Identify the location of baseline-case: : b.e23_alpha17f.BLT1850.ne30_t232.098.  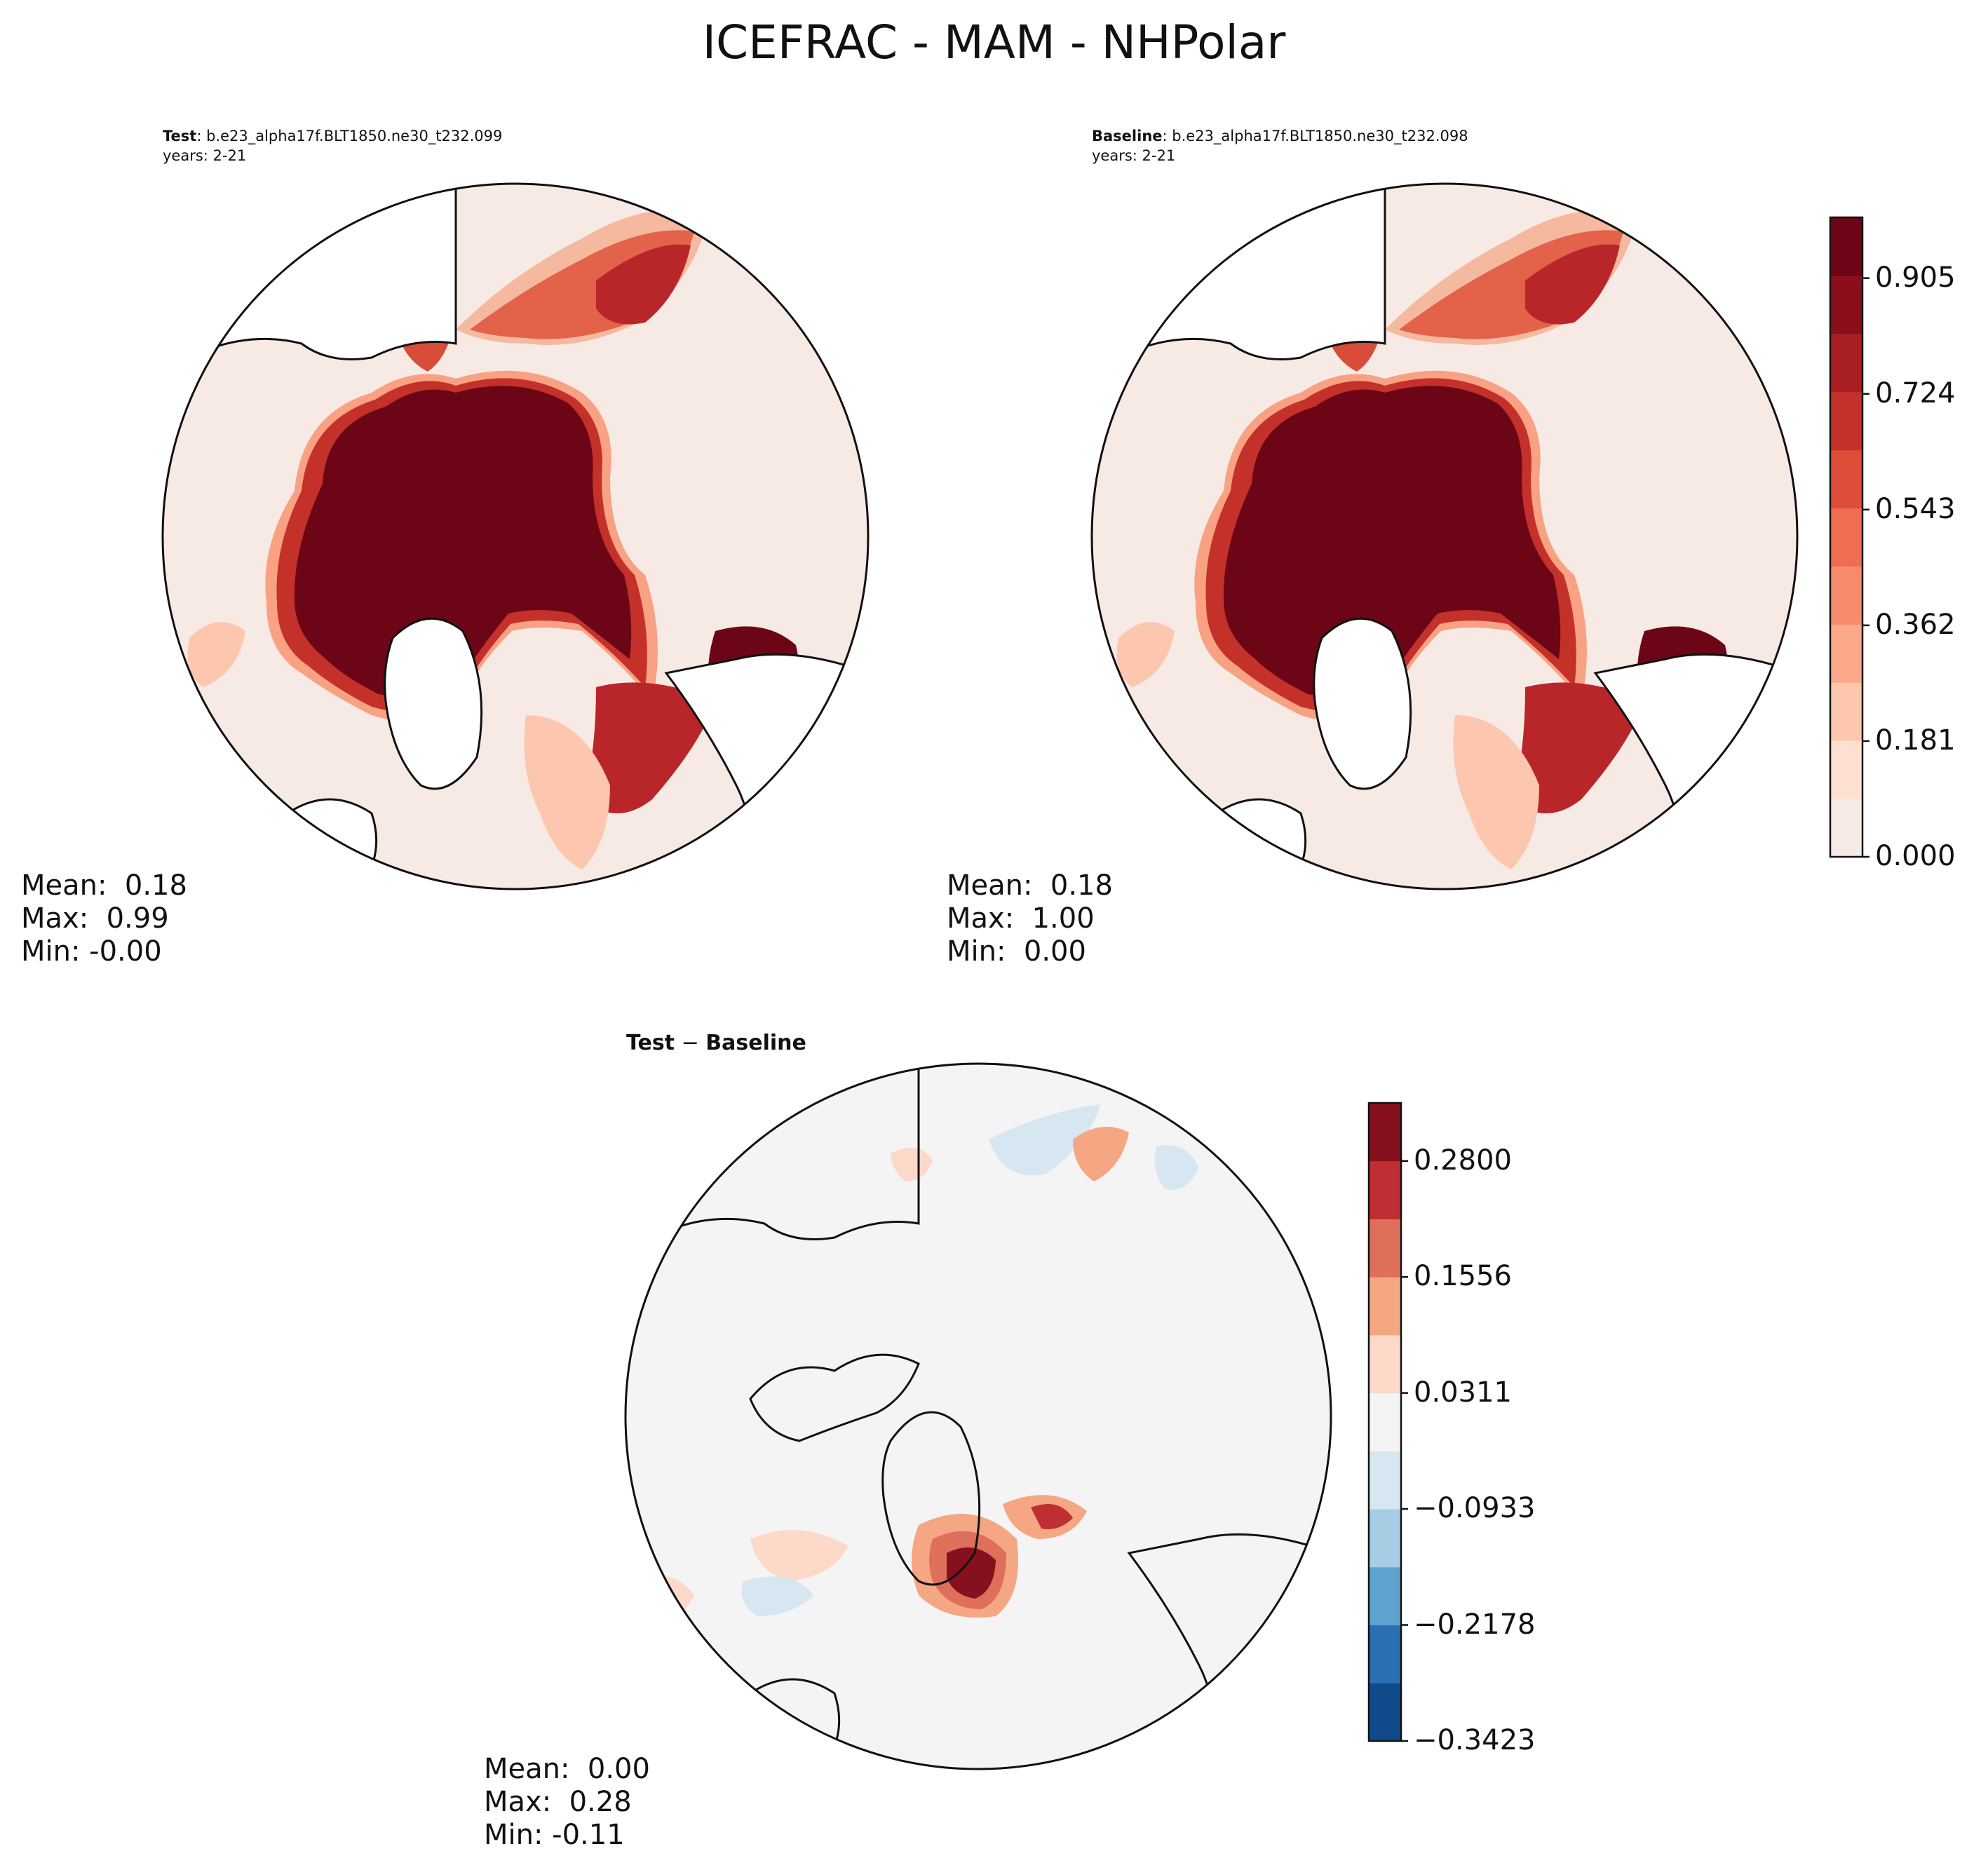
(1315, 136).